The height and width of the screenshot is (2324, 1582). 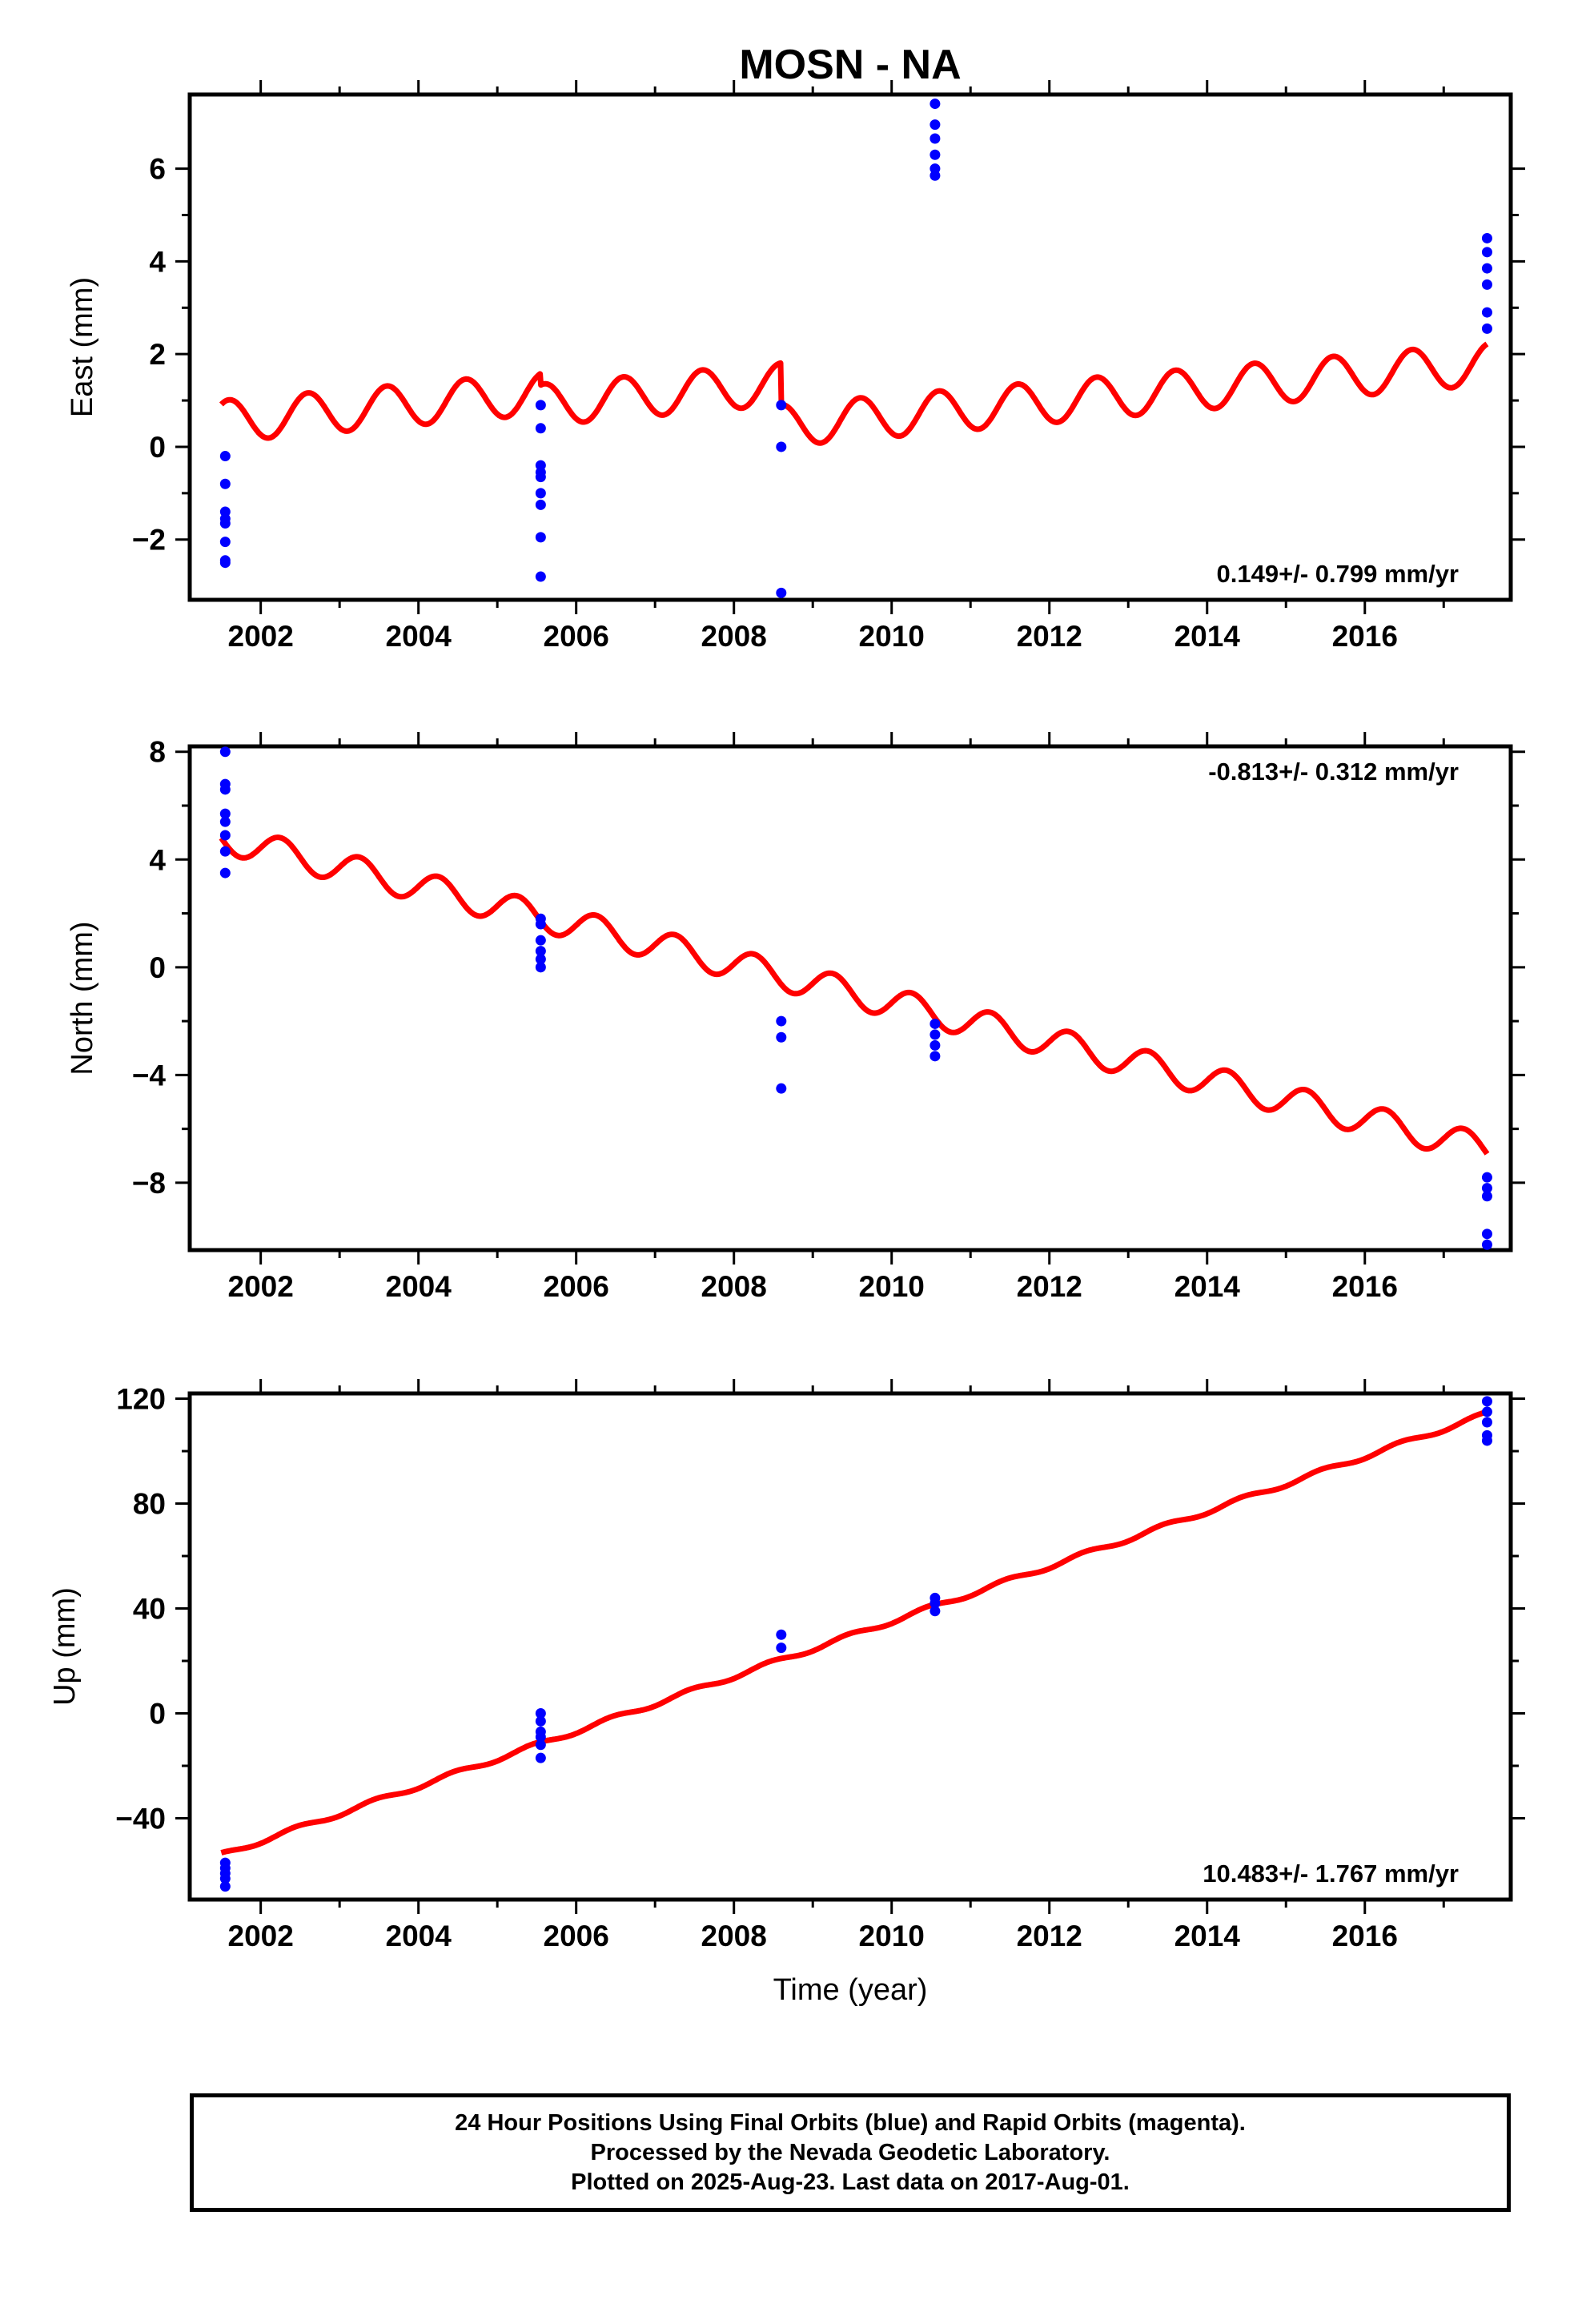 What do you see at coordinates (157, 752) in the screenshot?
I see `y-tick-label: 8` at bounding box center [157, 752].